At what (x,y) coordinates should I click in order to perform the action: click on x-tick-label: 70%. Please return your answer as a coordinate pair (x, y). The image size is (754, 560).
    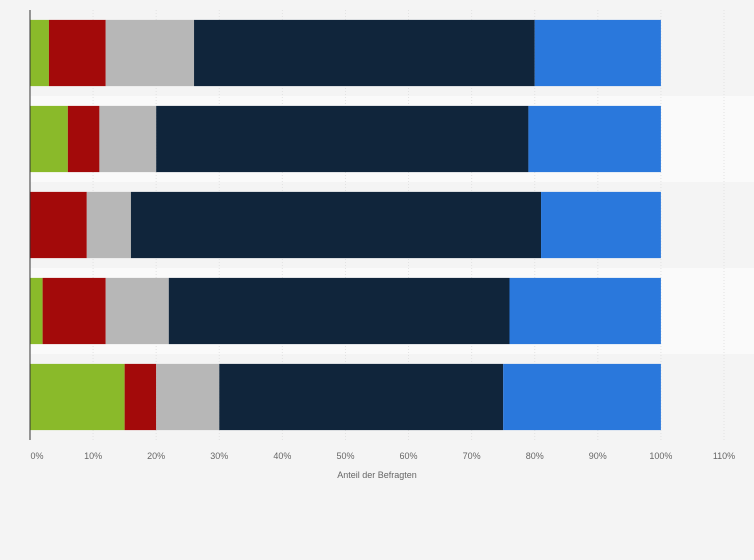
    Looking at the image, I should click on (472, 456).